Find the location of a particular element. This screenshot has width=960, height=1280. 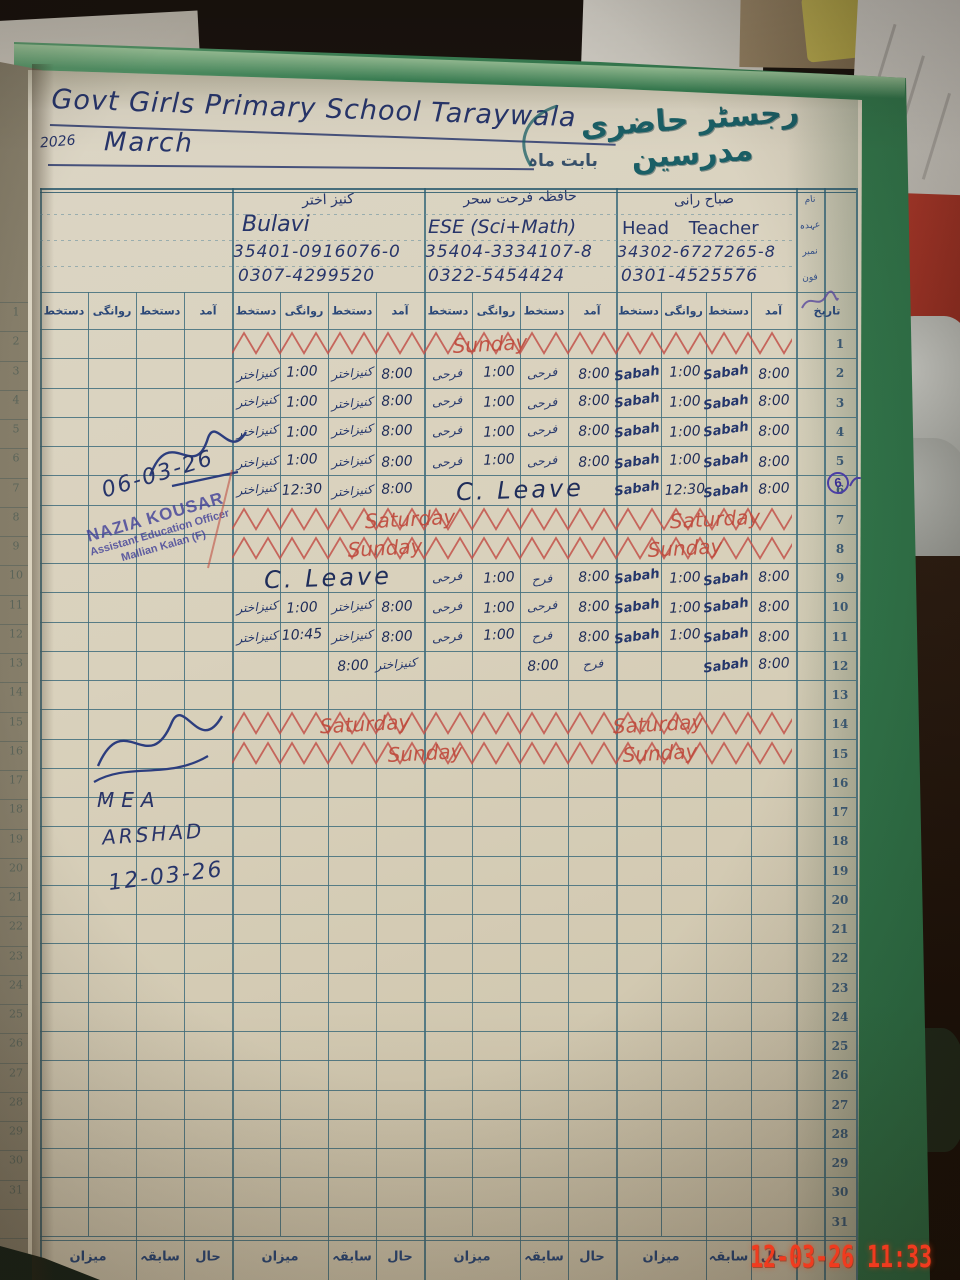

day-number: 4 is located at coordinates (840, 431).